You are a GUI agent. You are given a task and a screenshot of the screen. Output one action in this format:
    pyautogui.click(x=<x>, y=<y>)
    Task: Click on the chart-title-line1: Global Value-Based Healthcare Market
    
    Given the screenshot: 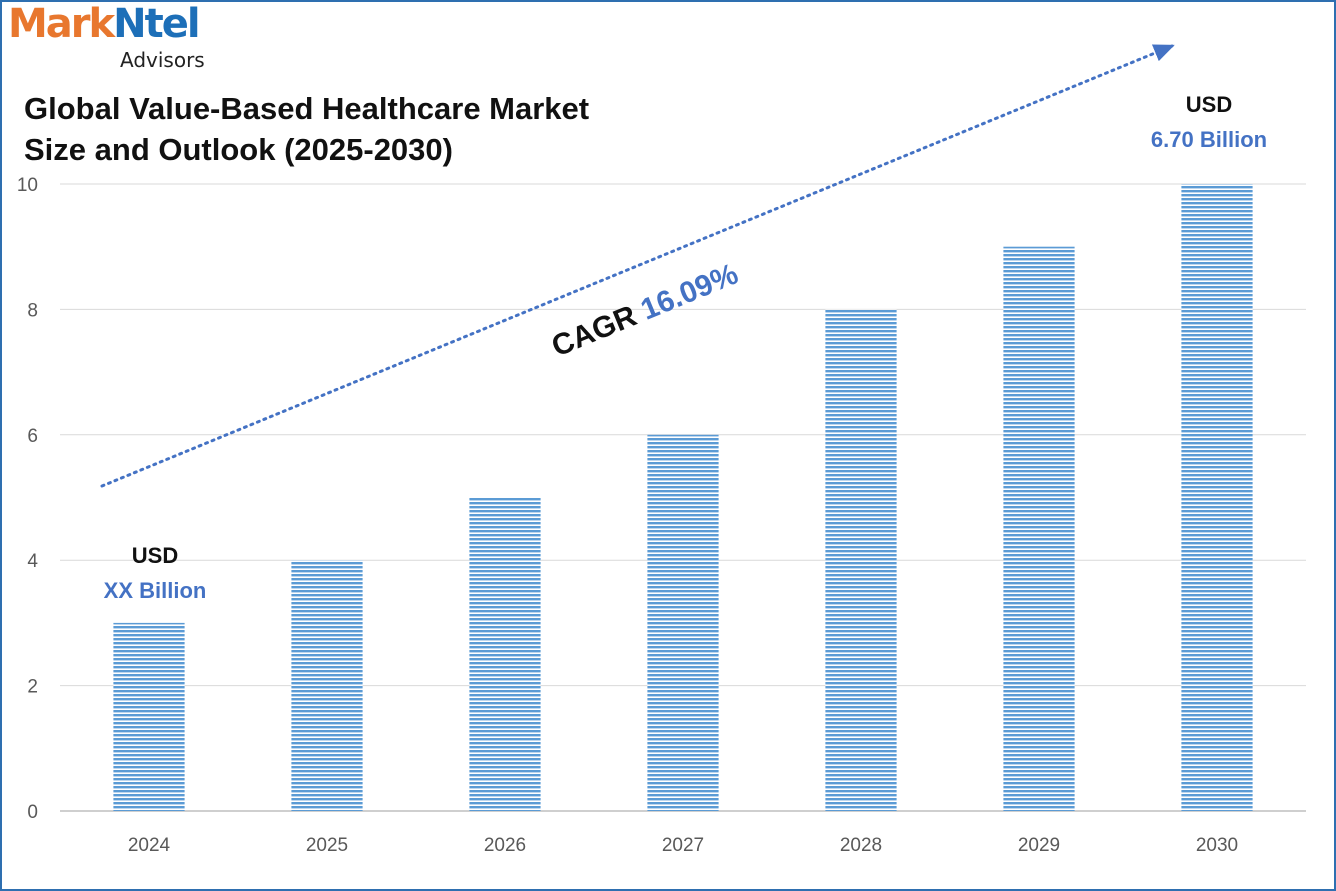 What is the action you would take?
    pyautogui.click(x=307, y=108)
    